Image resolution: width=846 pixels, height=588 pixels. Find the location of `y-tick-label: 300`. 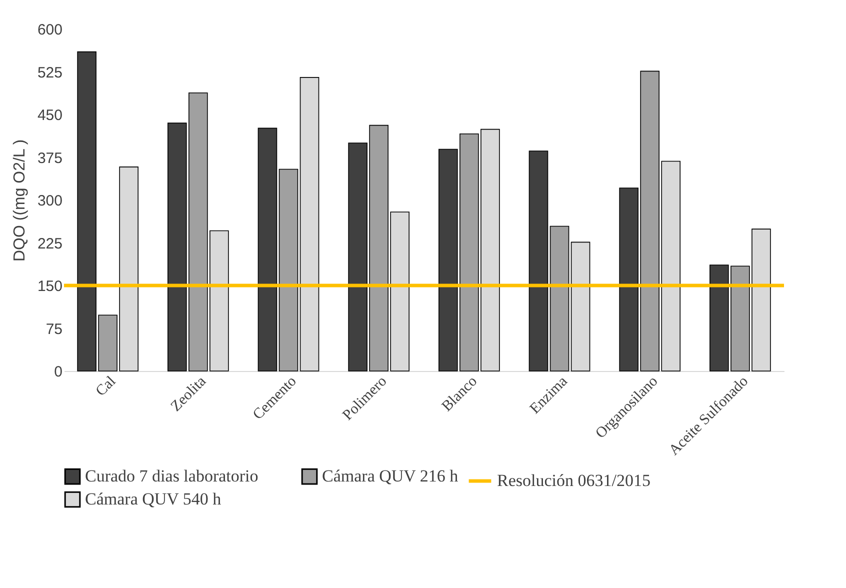

y-tick-label: 300 is located at coordinates (49, 201).